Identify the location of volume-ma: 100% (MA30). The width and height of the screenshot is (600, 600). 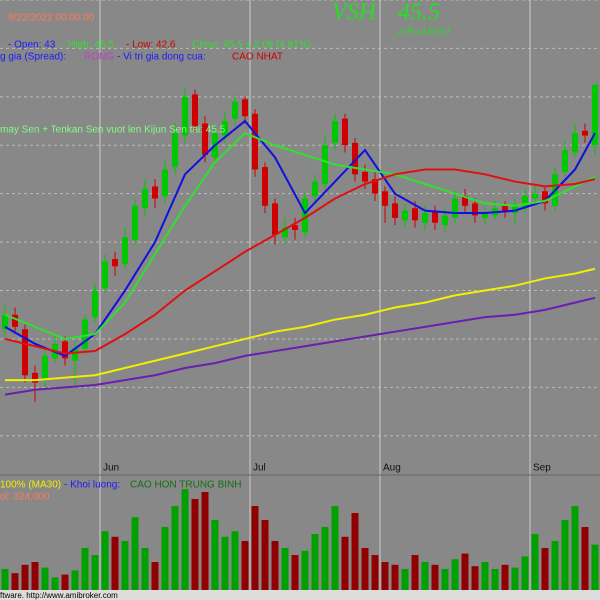
(30, 485).